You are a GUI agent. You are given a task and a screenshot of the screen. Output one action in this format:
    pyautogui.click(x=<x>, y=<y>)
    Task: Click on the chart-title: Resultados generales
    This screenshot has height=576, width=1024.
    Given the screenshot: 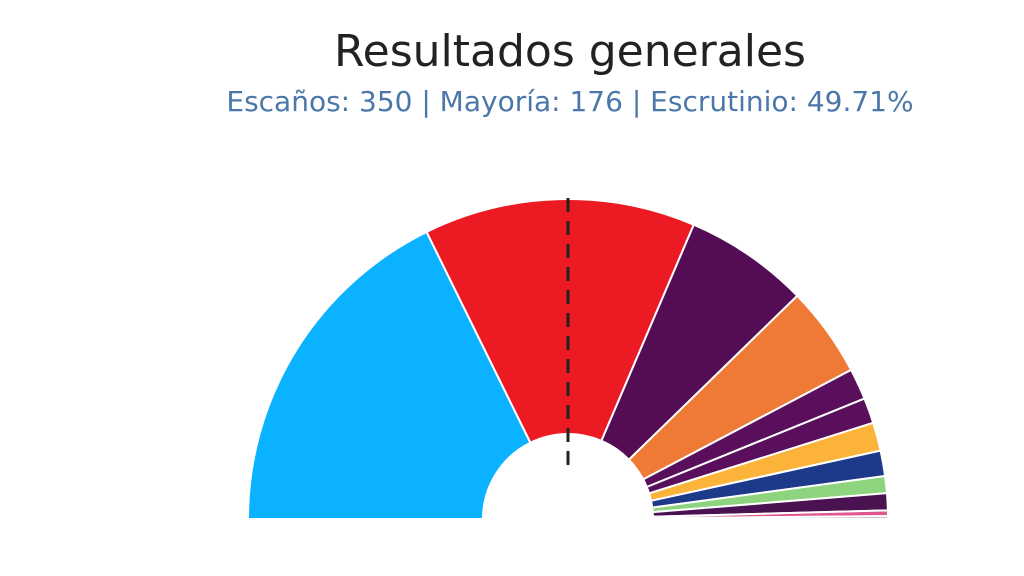 What is the action you would take?
    pyautogui.click(x=570, y=51)
    